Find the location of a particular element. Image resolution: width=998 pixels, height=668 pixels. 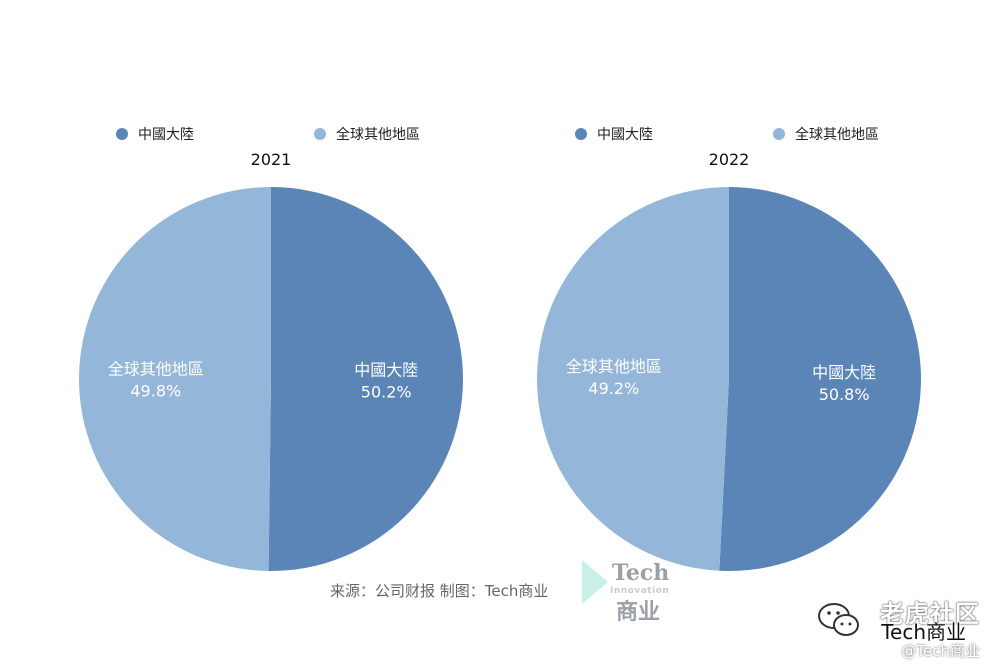

legend-item-rest-2022: 全球其他地區 is located at coordinates (826, 134).